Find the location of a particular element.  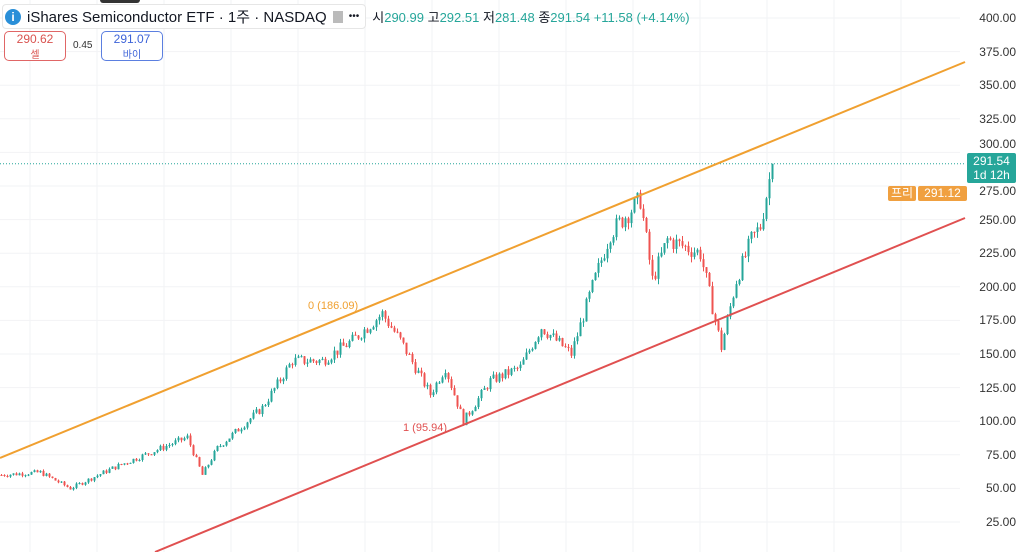

y-tick-label: 250.00 is located at coordinates (997, 219).